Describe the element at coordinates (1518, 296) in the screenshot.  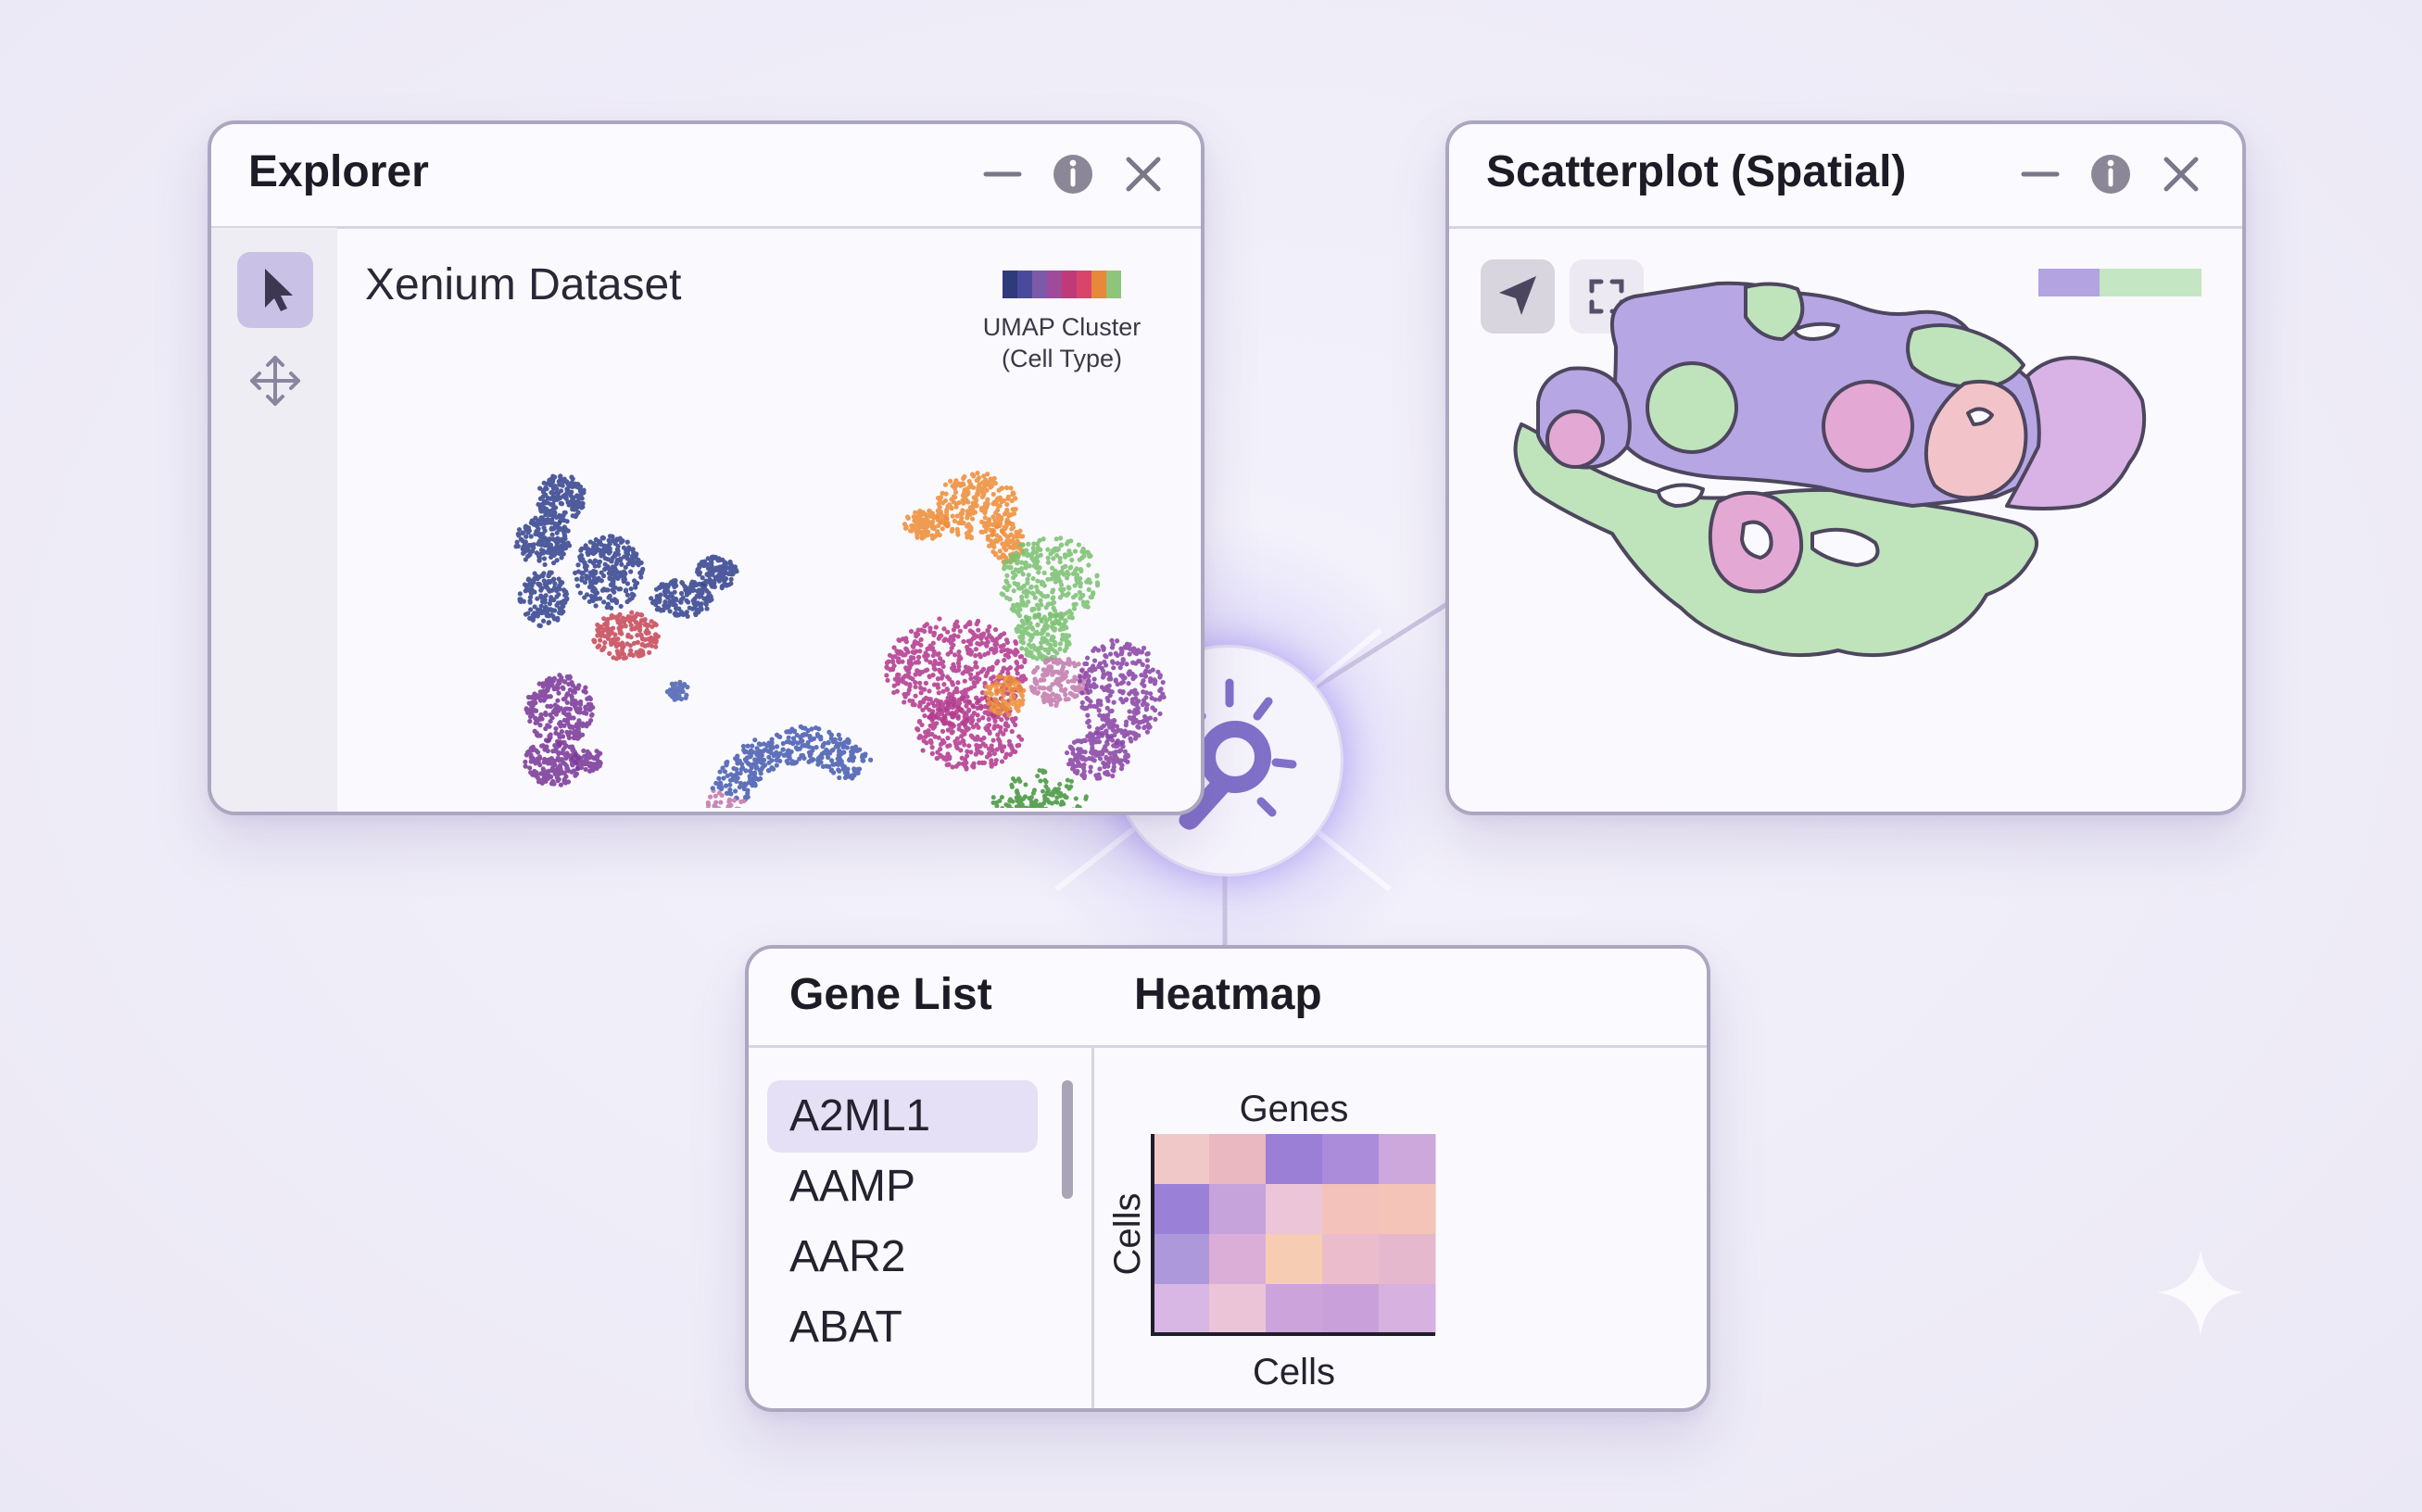
I see `navigate-tool-button` at that location.